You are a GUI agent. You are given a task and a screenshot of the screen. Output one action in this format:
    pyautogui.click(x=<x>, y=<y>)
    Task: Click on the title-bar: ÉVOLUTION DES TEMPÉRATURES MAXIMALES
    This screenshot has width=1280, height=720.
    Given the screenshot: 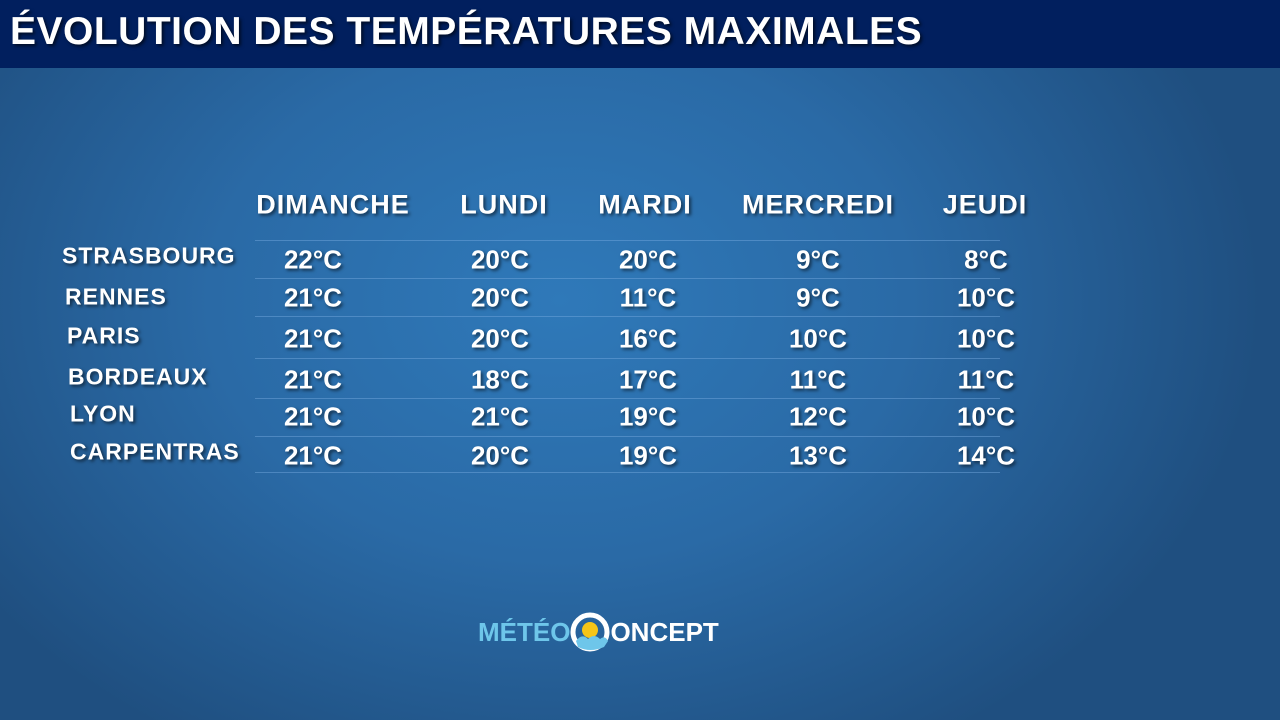 What is the action you would take?
    pyautogui.click(x=640, y=34)
    